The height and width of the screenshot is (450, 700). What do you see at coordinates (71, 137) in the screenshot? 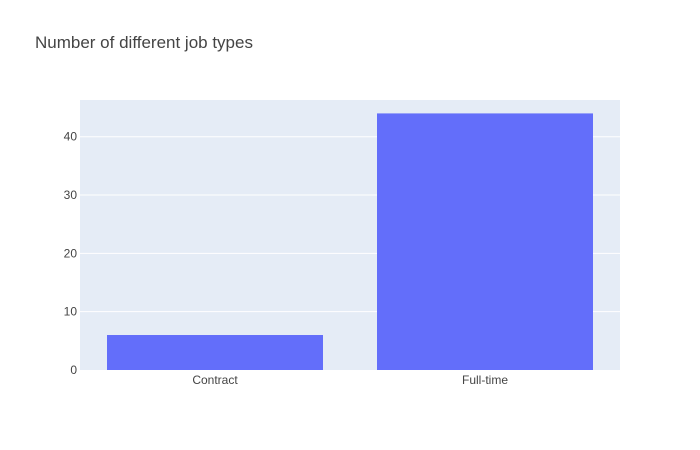
I see `y-tick-label: 40` at bounding box center [71, 137].